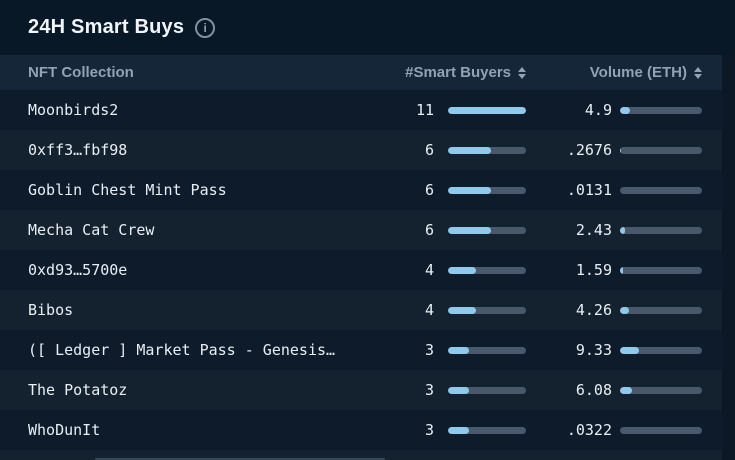  Describe the element at coordinates (78, 390) in the screenshot. I see `collection-name: The Potatoz` at that location.